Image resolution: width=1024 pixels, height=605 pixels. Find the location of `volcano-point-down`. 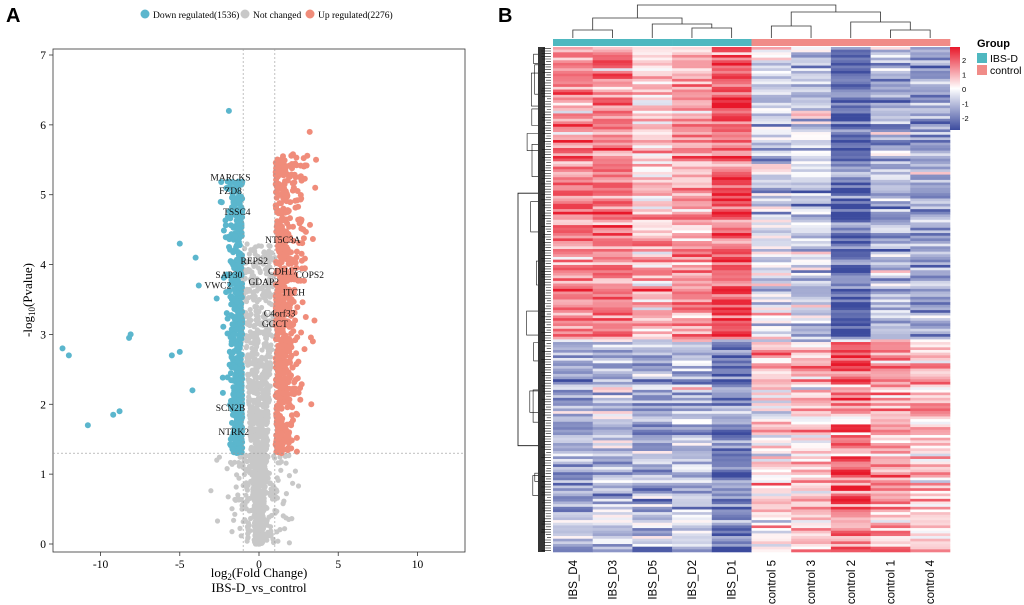

volcano-point-down is located at coordinates (234, 367).